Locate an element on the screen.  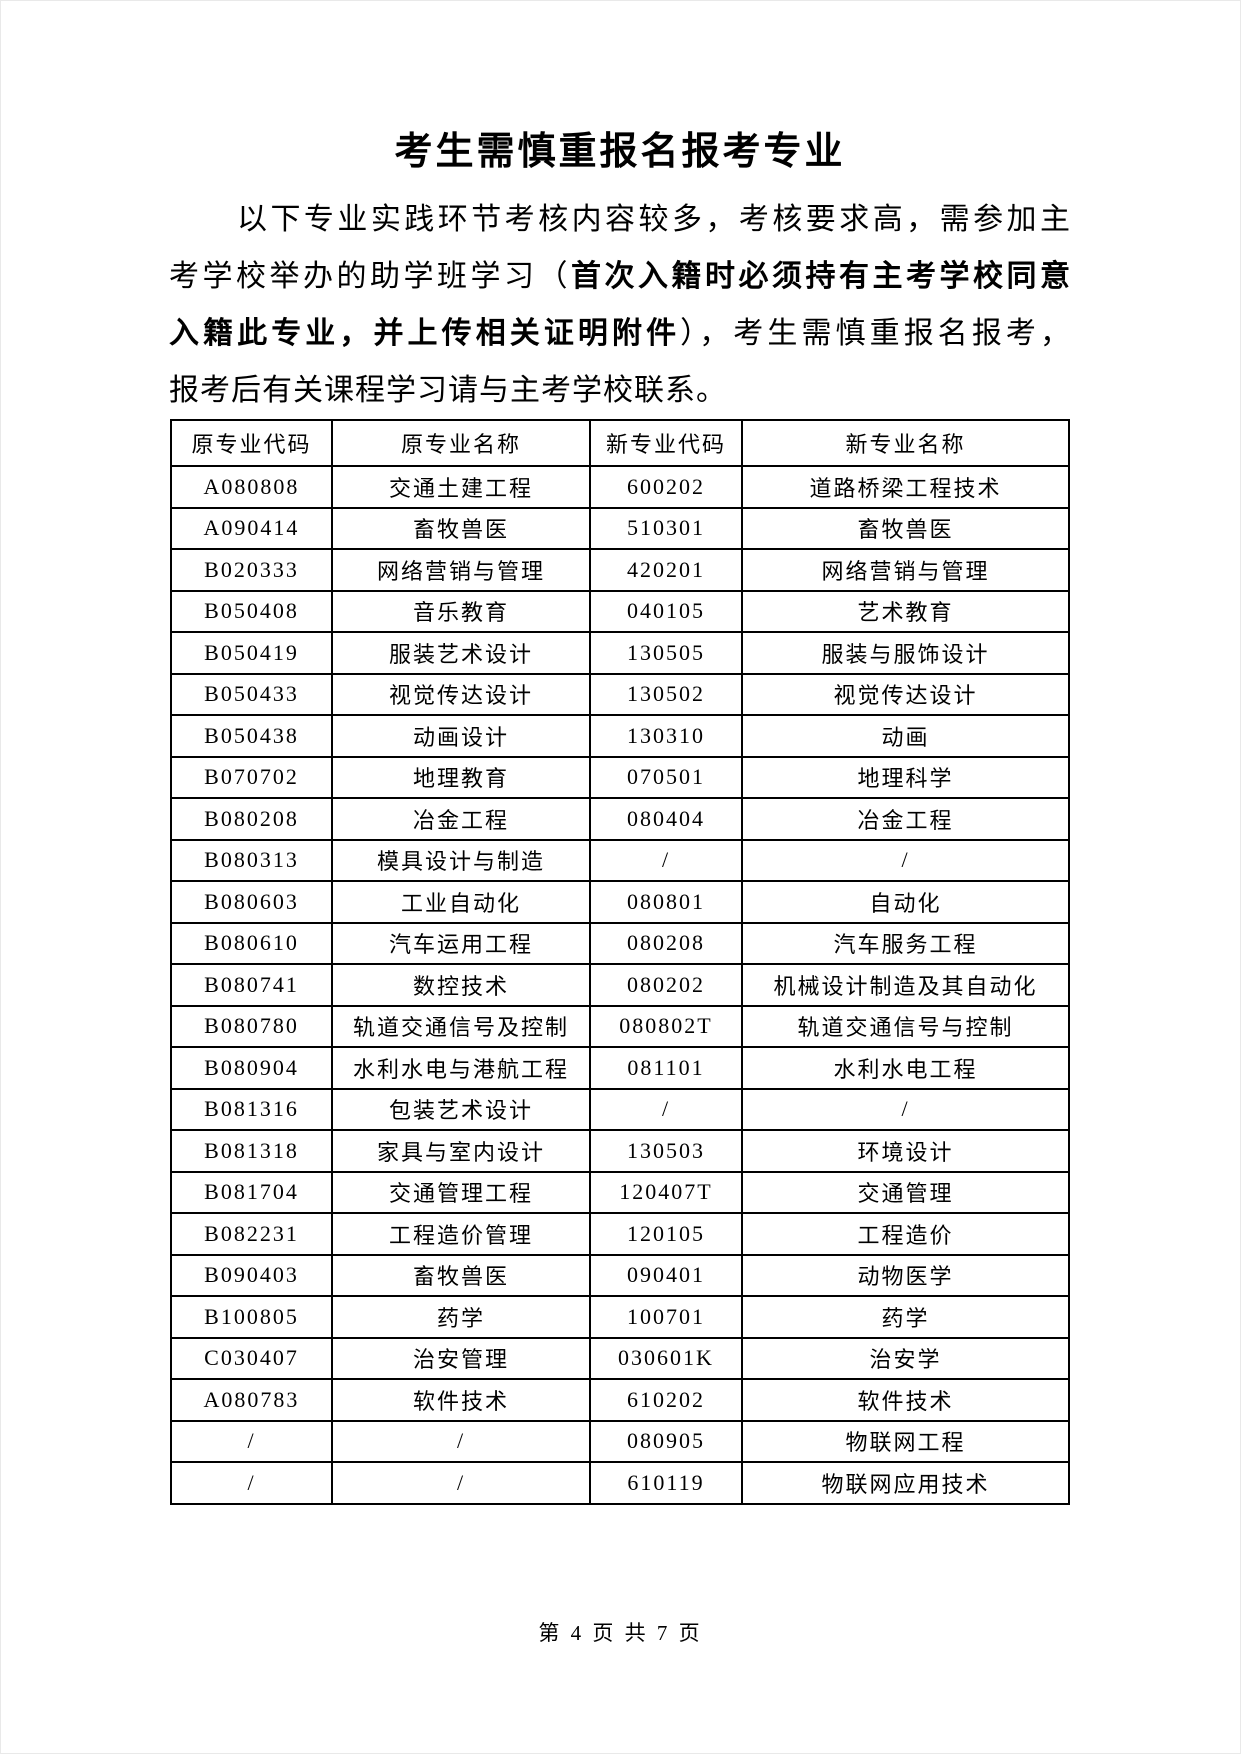
orig-code-cell: B081704 is located at coordinates (251, 1192).